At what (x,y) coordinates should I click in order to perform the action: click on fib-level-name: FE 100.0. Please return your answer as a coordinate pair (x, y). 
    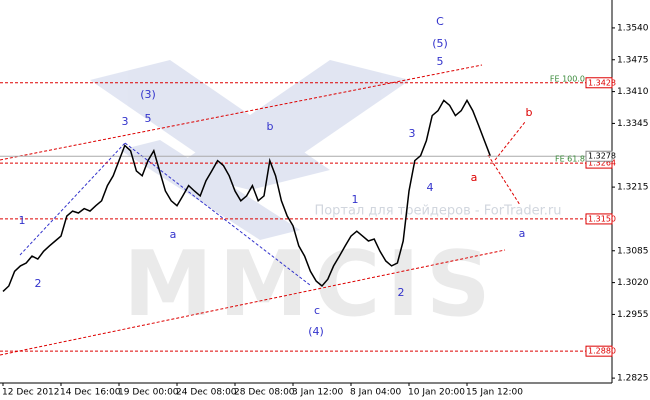
    Looking at the image, I should click on (567, 78).